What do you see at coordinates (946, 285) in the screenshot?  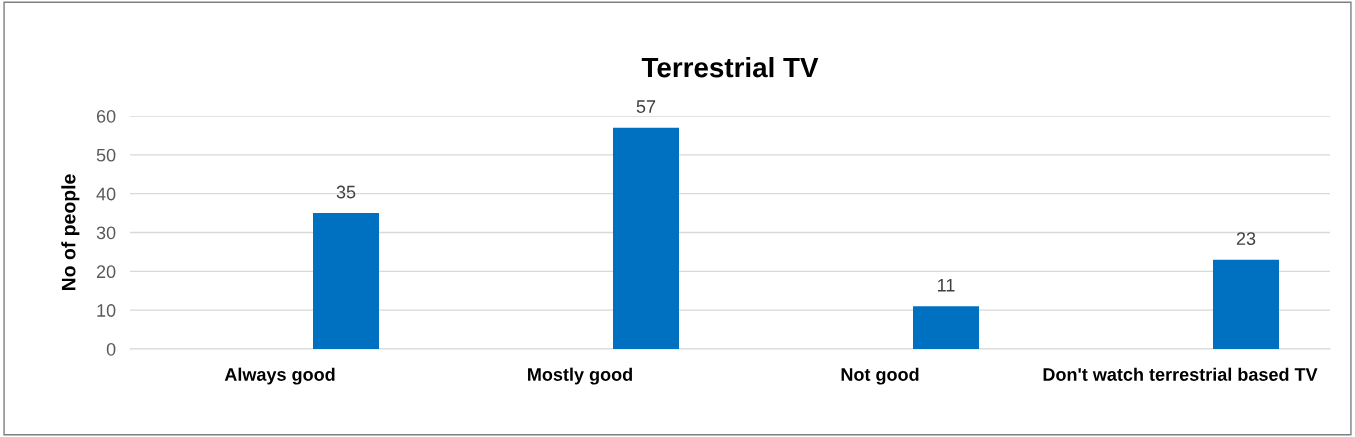 I see `data-label: 11` at bounding box center [946, 285].